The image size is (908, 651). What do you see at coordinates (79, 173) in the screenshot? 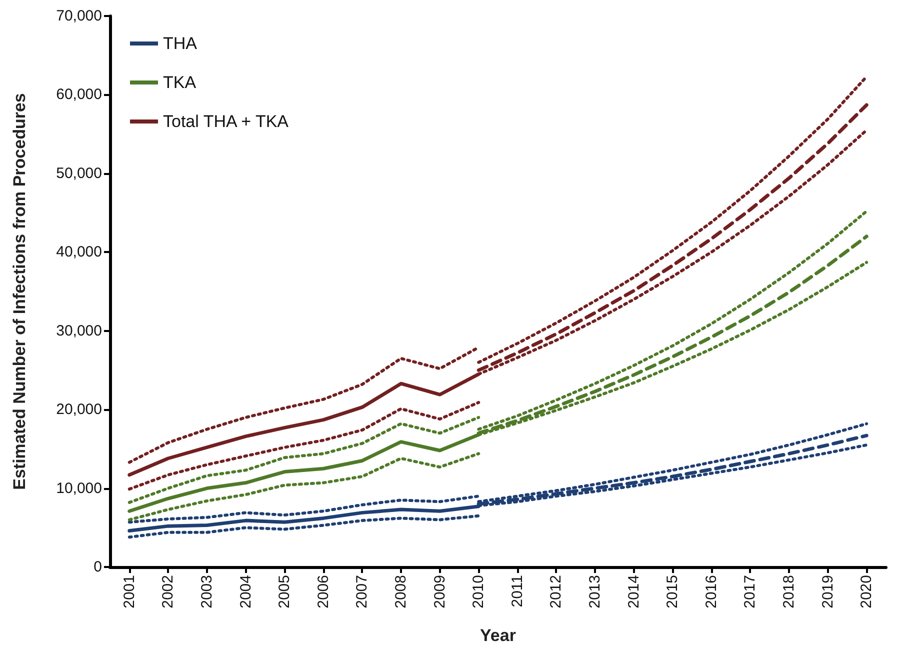
I see `y-tick-label: 50,000` at bounding box center [79, 173].